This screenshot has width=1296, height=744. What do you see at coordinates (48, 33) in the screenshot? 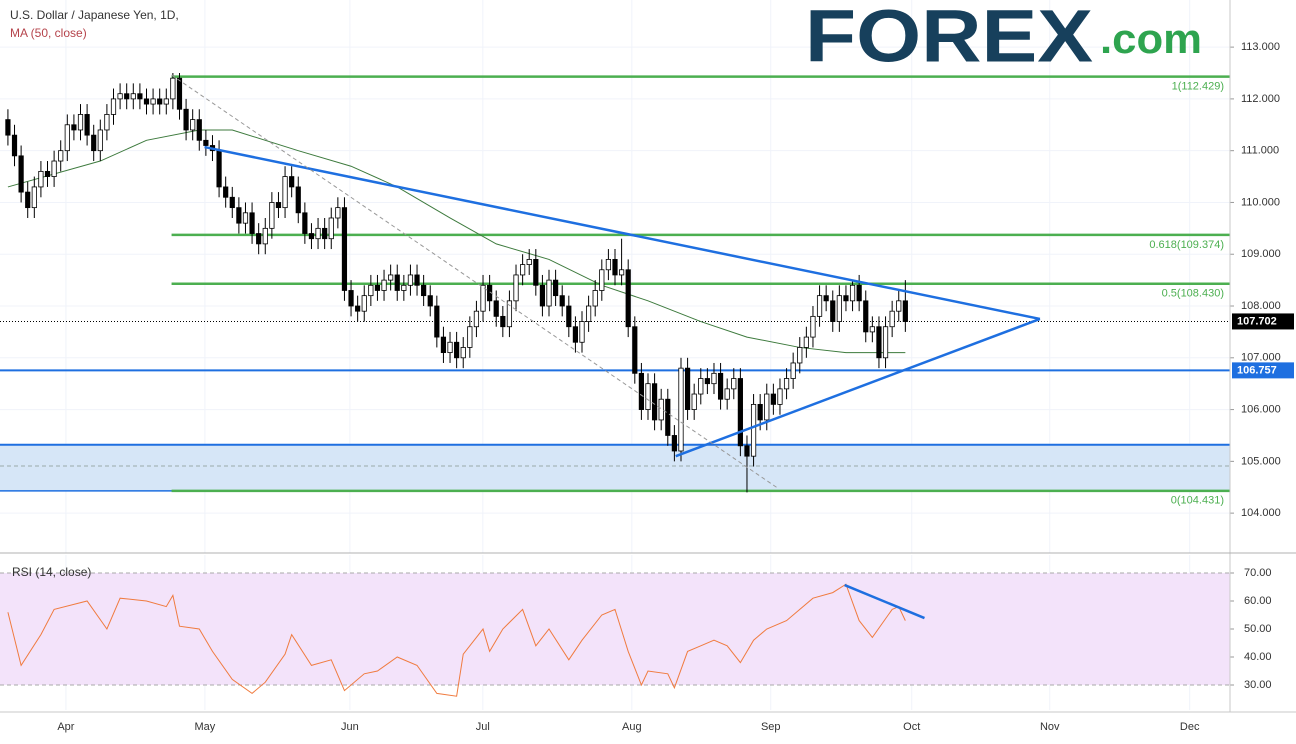
I see `ma-label: MA (50, close)` at bounding box center [48, 33].